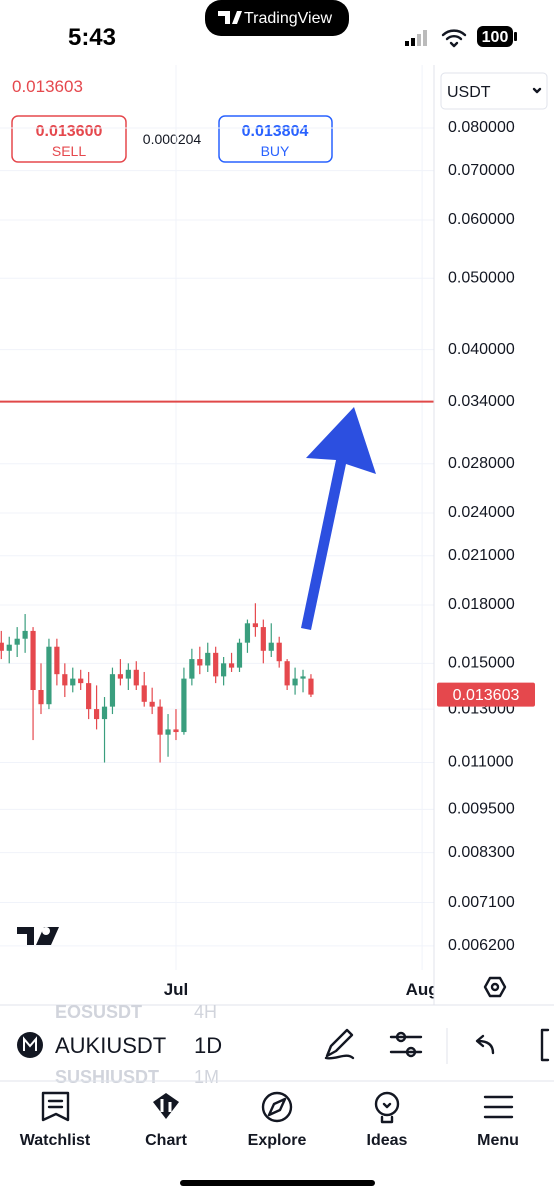 The height and width of the screenshot is (1199, 554). Describe the element at coordinates (494, 91) in the screenshot. I see `currency-select` at that location.